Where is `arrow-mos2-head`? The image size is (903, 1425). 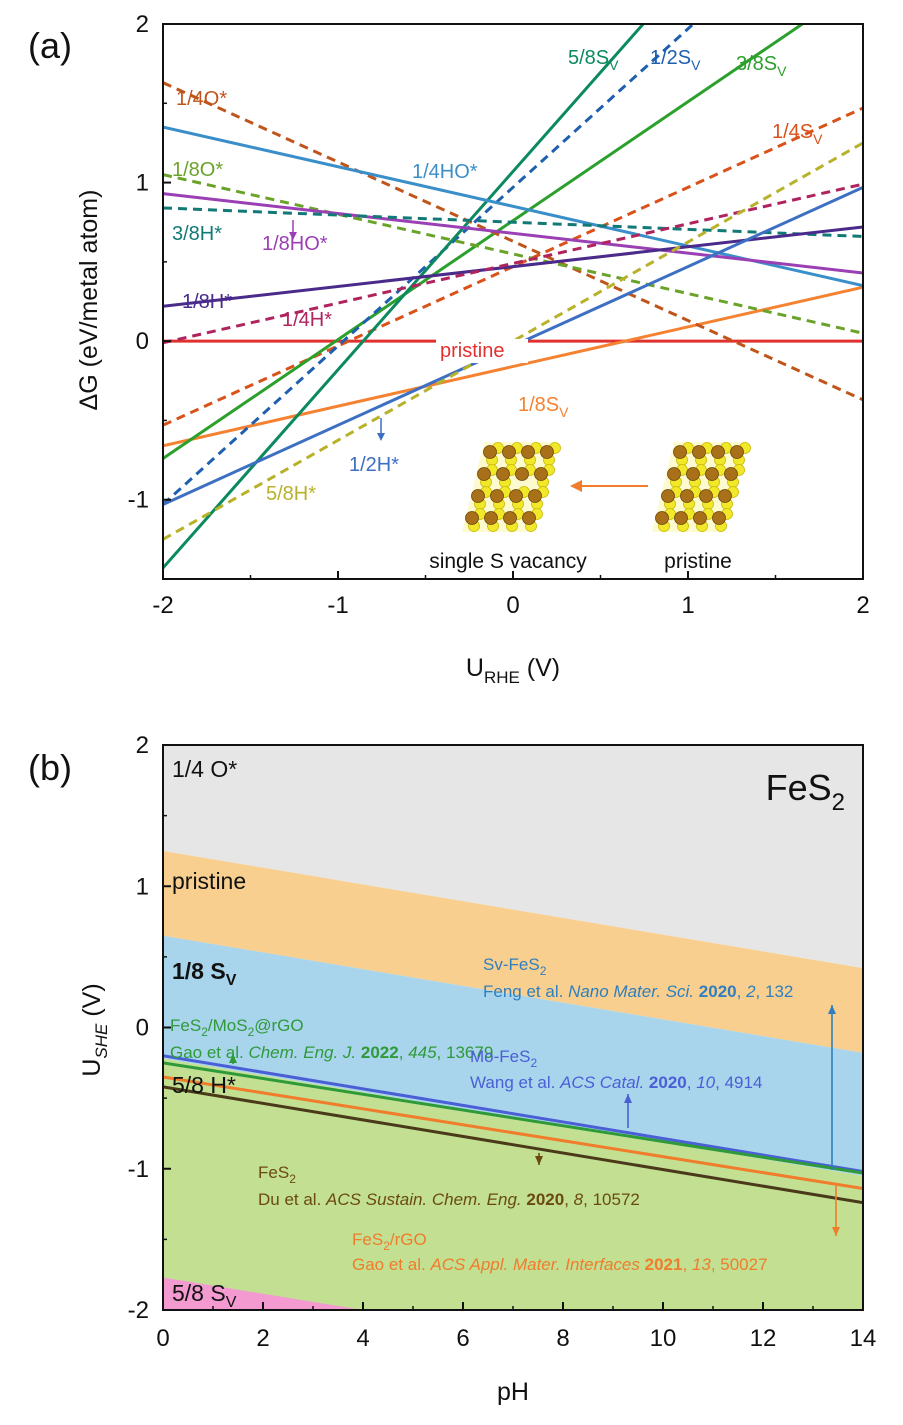
arrow-mos2-head is located at coordinates (233, 1058).